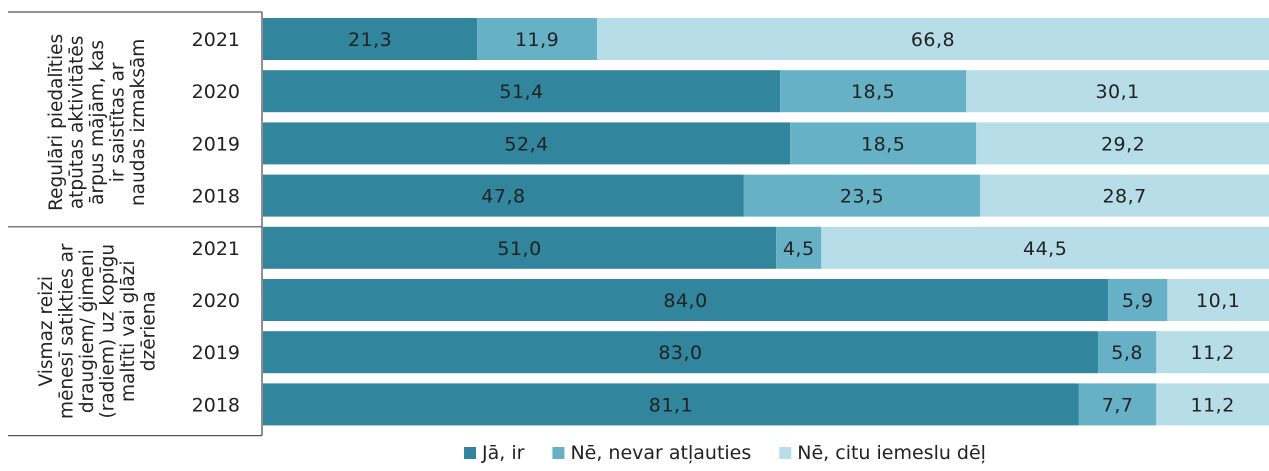 The width and height of the screenshot is (1269, 471). What do you see at coordinates (148, 331) in the screenshot?
I see `group-label-line: dzēriena` at bounding box center [148, 331].